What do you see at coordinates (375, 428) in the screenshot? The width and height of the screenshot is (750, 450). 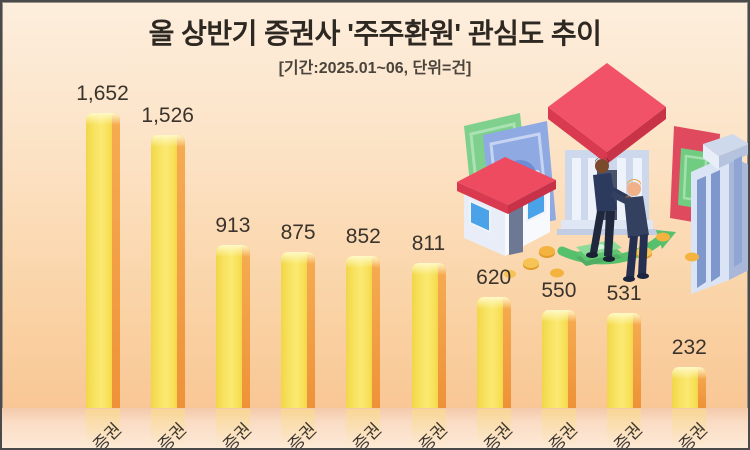 I see `x-axis-strip` at bounding box center [375, 428].